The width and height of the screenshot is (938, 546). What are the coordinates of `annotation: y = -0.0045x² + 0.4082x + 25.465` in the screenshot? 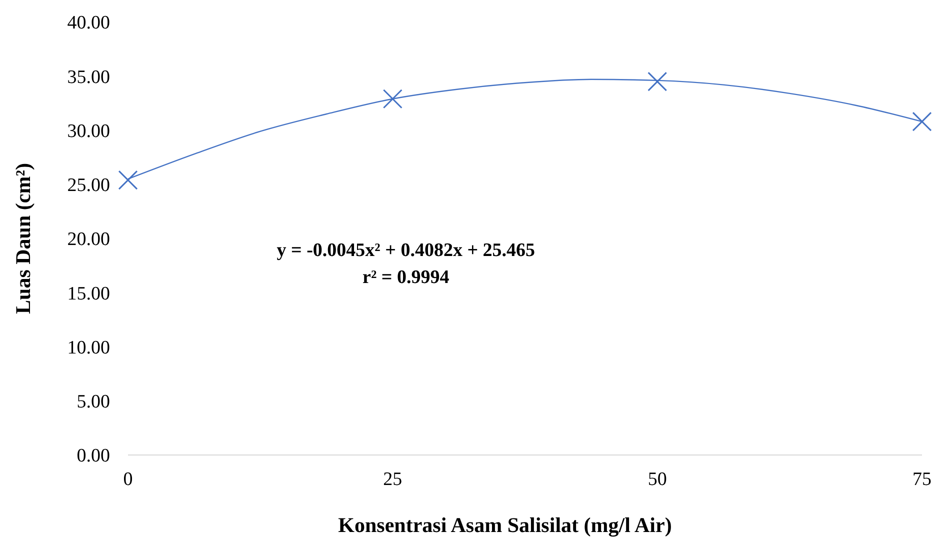 It's located at (406, 250).